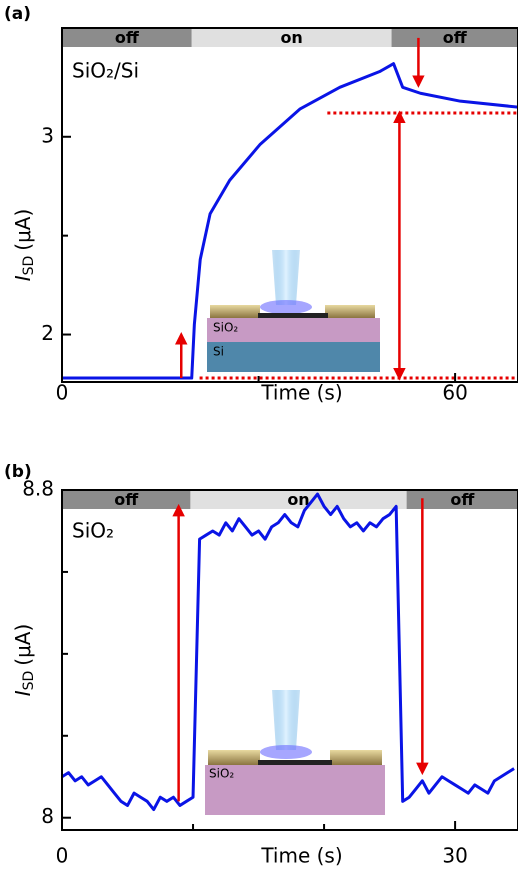  Describe the element at coordinates (105, 71) in the screenshot. I see `panel-annotation: SiO₂/Si` at that location.